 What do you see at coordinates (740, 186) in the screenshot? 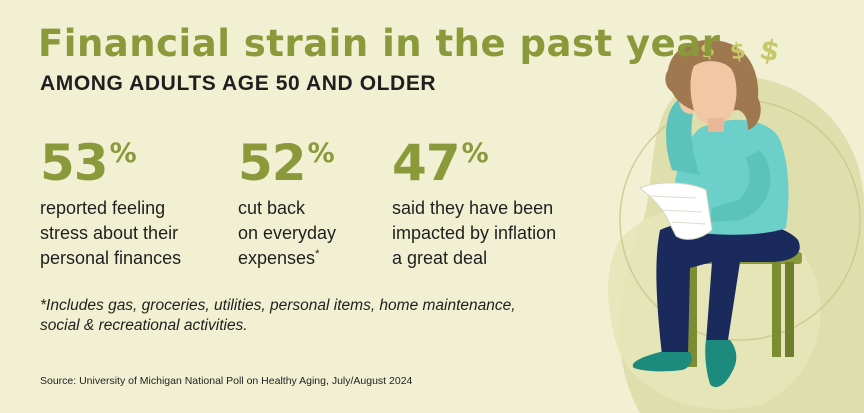
I see `arm-right` at bounding box center [740, 186].